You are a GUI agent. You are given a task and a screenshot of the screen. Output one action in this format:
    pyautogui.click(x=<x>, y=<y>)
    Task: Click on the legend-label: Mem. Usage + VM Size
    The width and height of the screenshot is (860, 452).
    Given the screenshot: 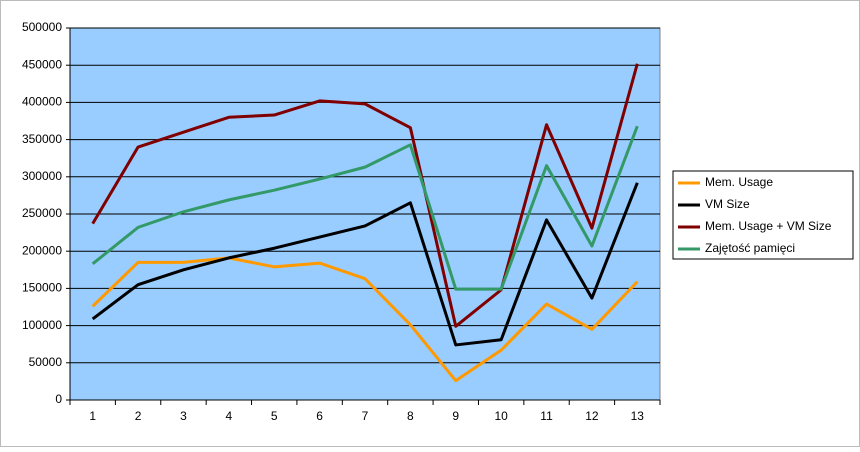 What is the action you would take?
    pyautogui.click(x=768, y=226)
    